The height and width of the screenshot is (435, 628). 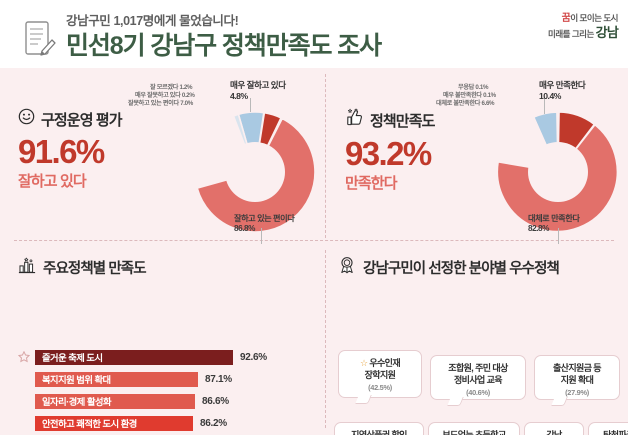 What do you see at coordinates (171, 87) in the screenshot?
I see `donut-left-label-dontknow: 잘 모르겠다 1.2%` at bounding box center [171, 87].